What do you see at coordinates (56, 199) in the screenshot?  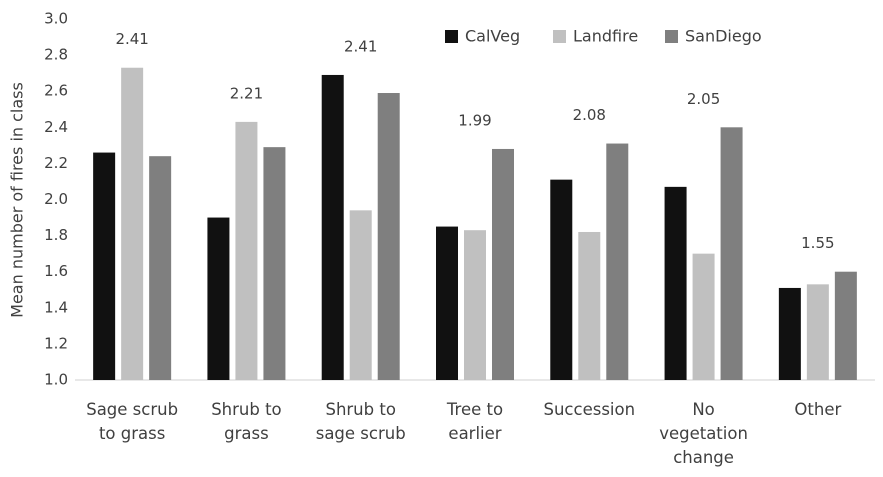 I see `y-tick-label: 2.0` at bounding box center [56, 199].